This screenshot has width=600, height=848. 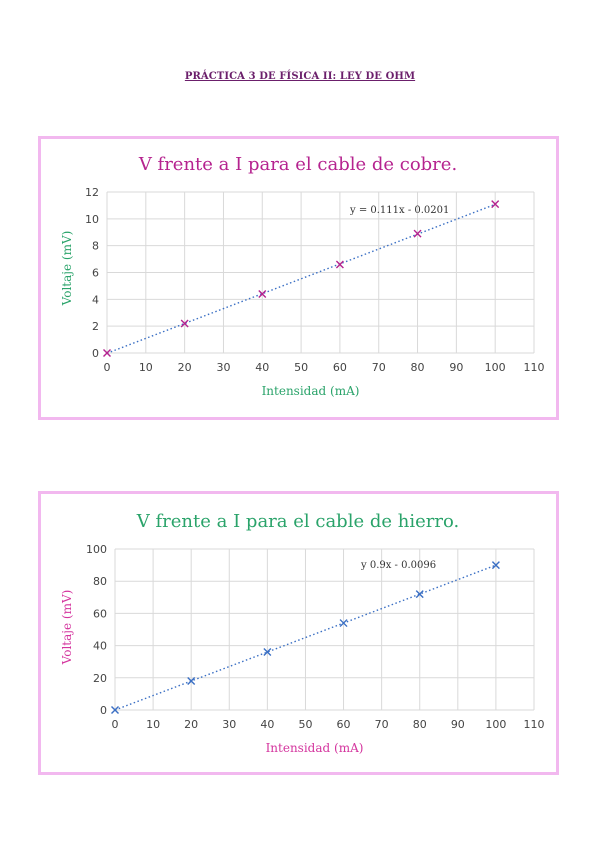 I want to click on trendline-equation: y = 0.111x - 0.0201, so click(x=399, y=210).